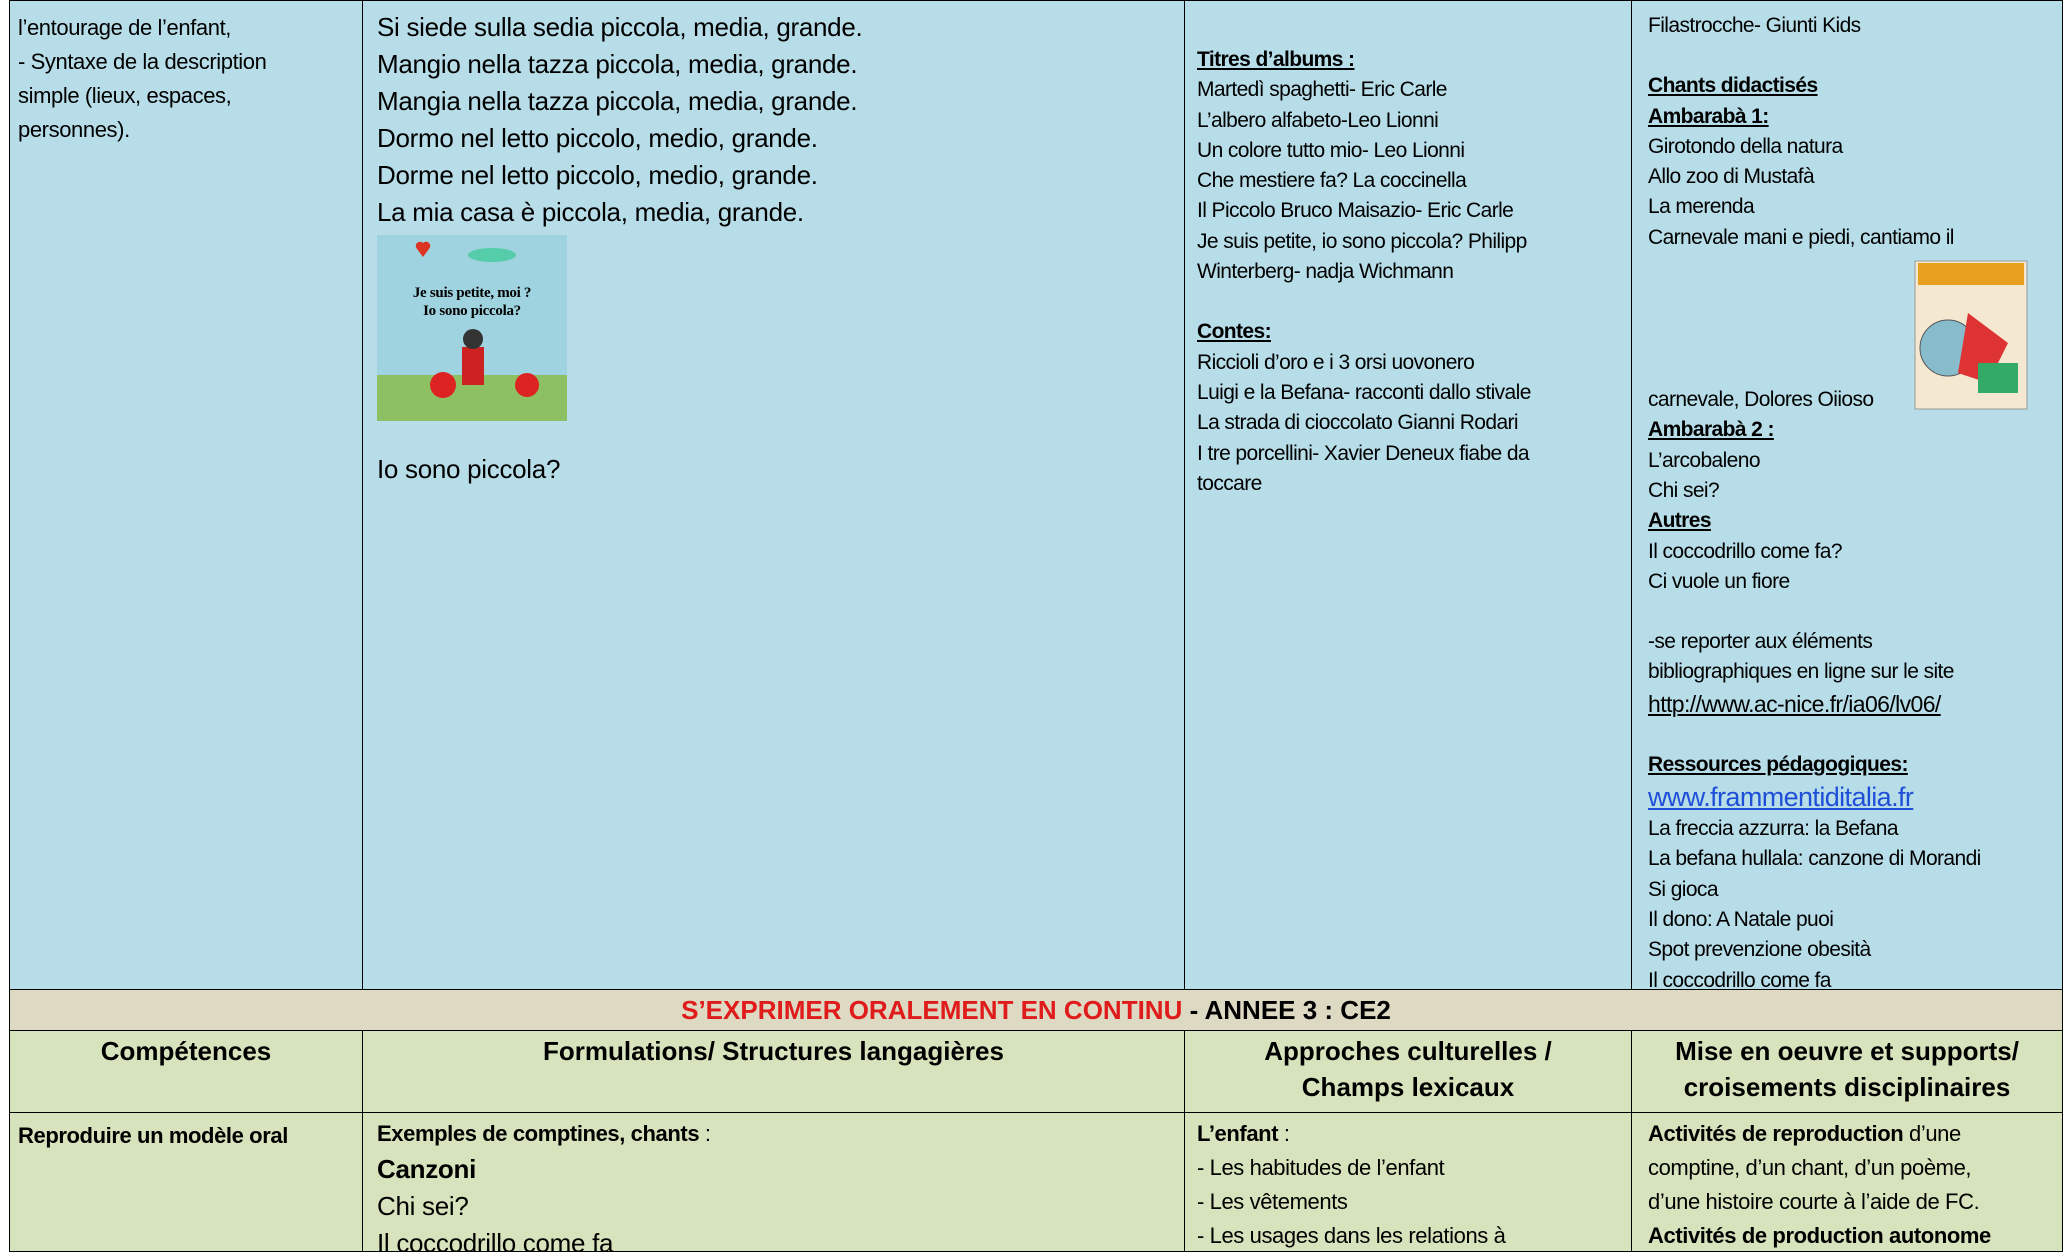 Image resolution: width=2063 pixels, height=1252 pixels. I want to click on text-line: Si gioca, so click(1683, 889).